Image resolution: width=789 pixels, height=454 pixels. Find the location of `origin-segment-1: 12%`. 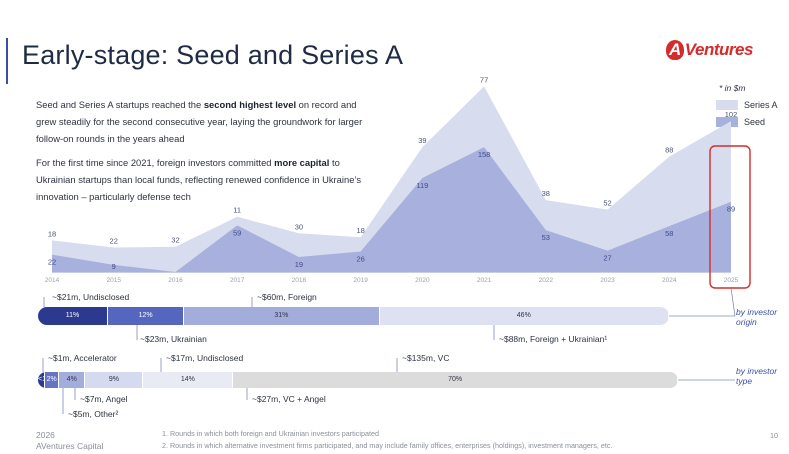

origin-segment-1: 12% is located at coordinates (146, 316).